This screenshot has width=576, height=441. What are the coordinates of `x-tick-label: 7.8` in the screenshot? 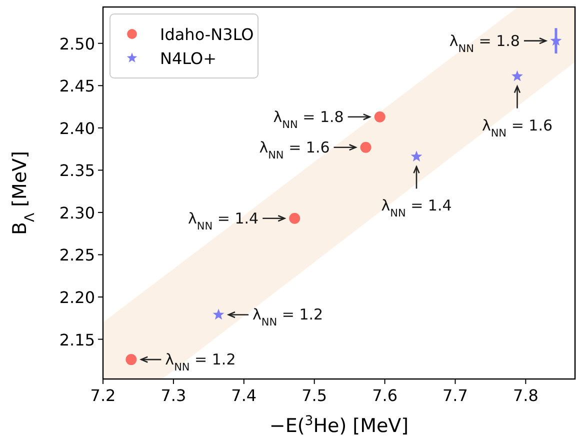 It's located at (525, 395).